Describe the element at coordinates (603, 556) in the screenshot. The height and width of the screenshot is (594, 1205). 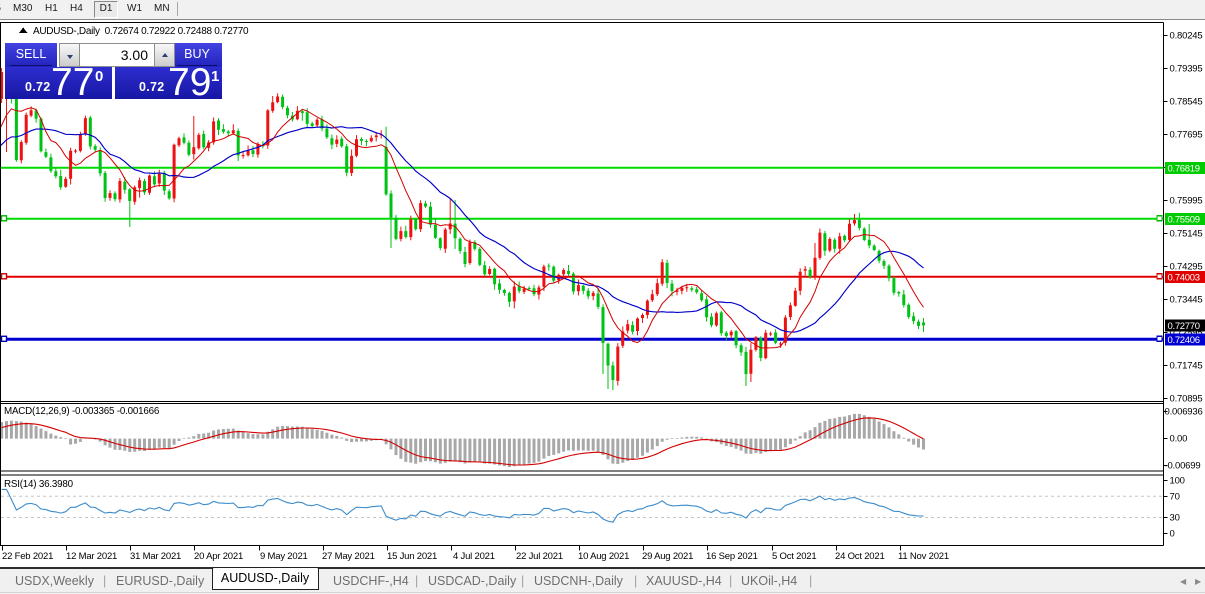
I see `svg-text: 10 Aug 2021` at that location.